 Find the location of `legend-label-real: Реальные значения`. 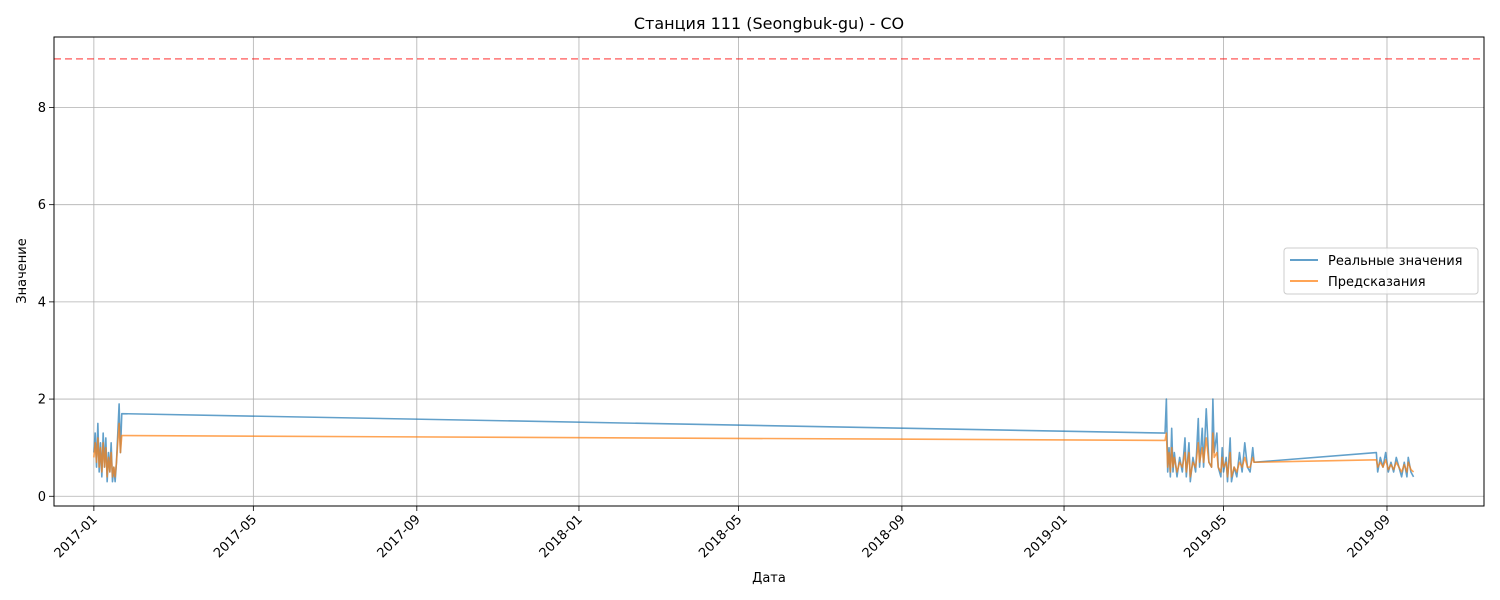

legend-label-real: Реальные значения is located at coordinates (1395, 261).